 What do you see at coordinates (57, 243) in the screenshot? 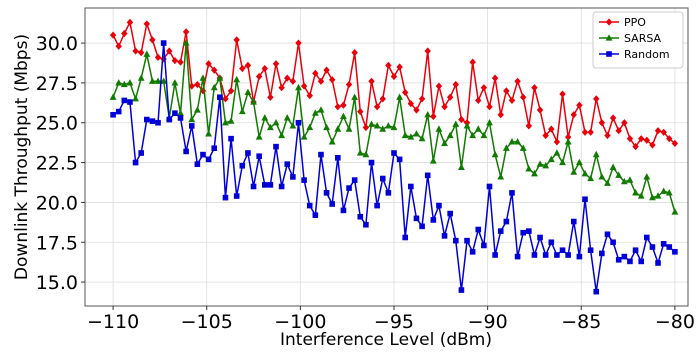
I see `y-tick-label: 17.5` at bounding box center [57, 243].